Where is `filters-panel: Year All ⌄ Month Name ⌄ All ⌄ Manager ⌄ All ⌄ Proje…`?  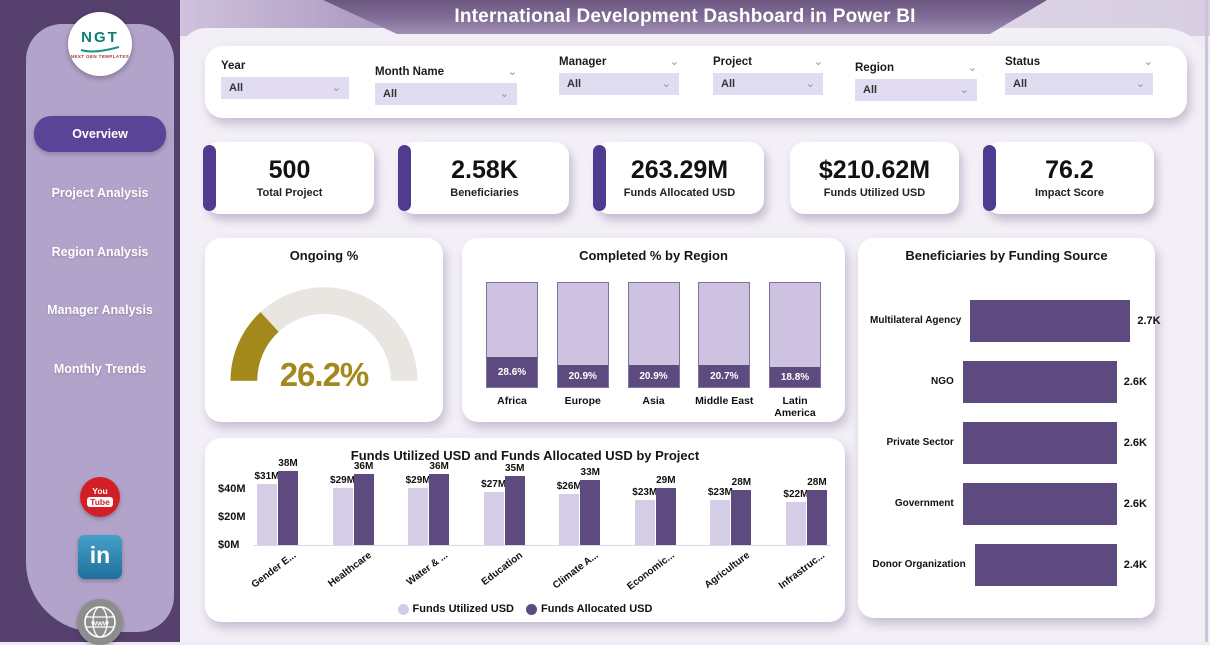
filters-panel: Year All ⌄ Month Name ⌄ All ⌄ Manager ⌄ All ⌄ Proje… is located at coordinates (696, 82).